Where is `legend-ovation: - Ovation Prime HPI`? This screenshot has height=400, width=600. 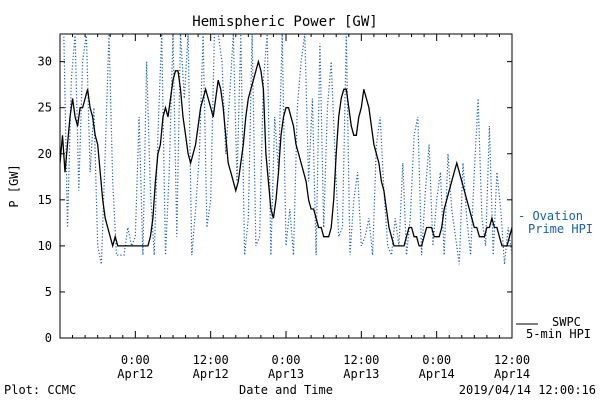 legend-ovation: - Ovation Prime HPI is located at coordinates (555, 222).